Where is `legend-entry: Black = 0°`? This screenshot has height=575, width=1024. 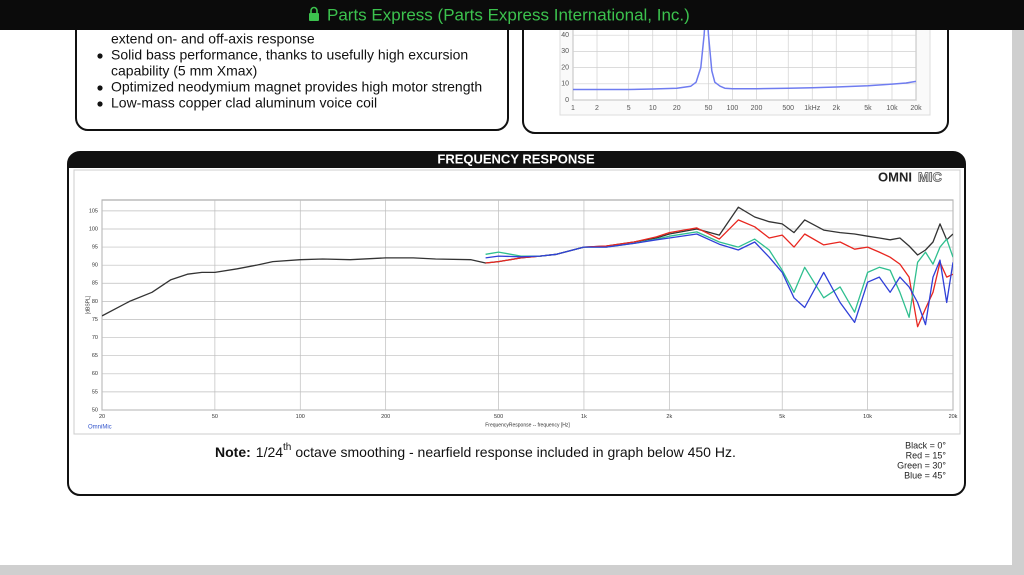
legend-entry: Black = 0° is located at coordinates (925, 445).